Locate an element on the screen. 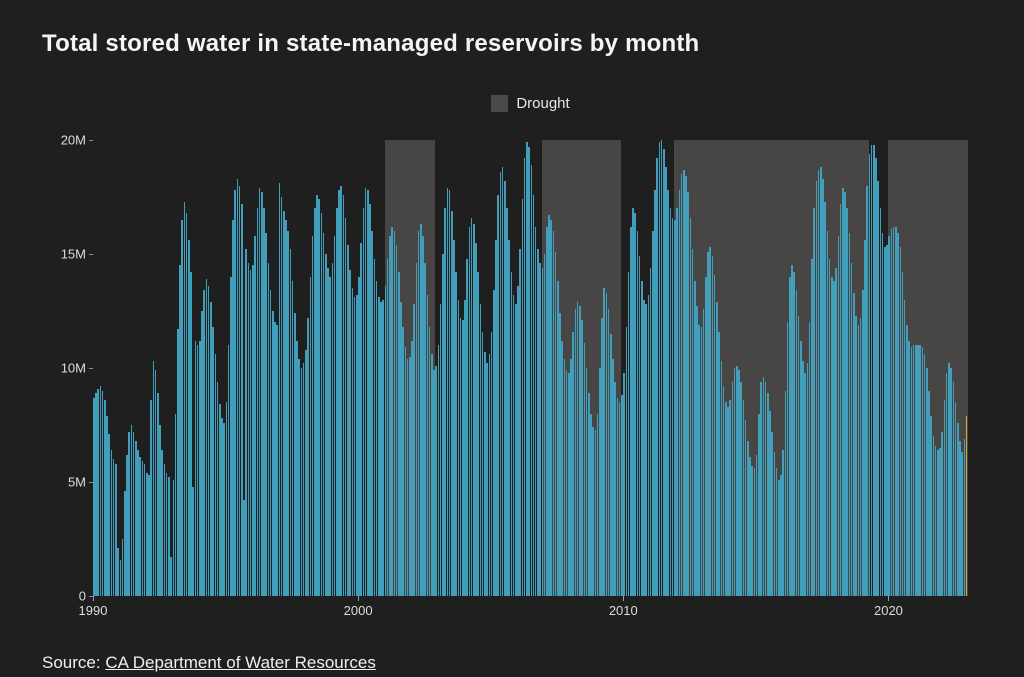  source-link: CA Department of Water Resources is located at coordinates (240, 662).